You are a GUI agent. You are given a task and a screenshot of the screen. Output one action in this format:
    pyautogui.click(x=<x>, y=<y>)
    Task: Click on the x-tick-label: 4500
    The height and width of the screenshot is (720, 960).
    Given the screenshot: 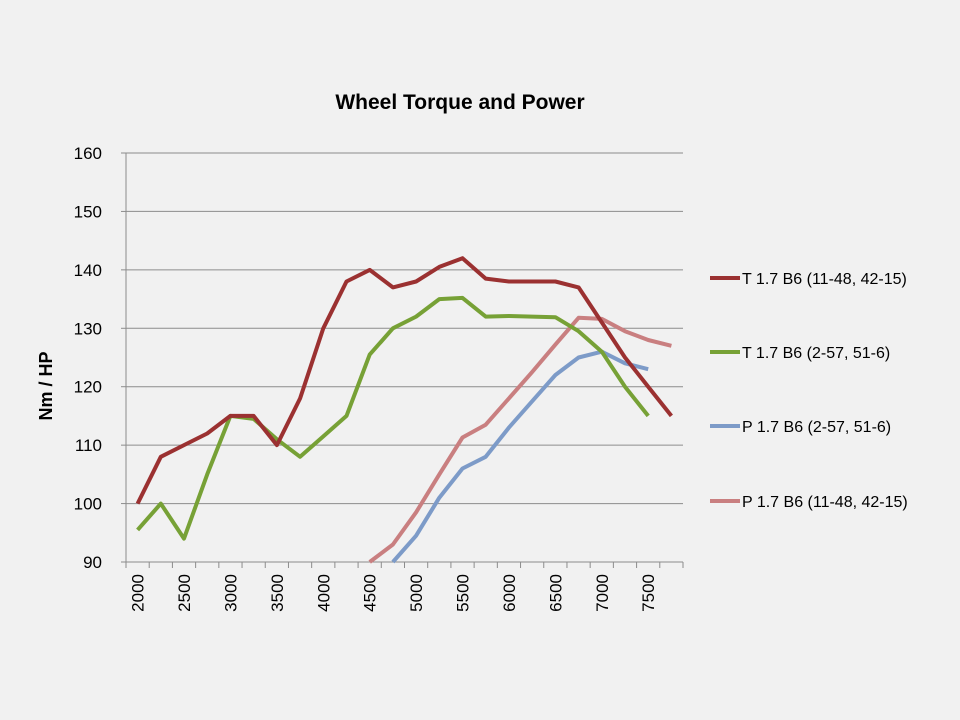 What is the action you would take?
    pyautogui.click(x=370, y=593)
    